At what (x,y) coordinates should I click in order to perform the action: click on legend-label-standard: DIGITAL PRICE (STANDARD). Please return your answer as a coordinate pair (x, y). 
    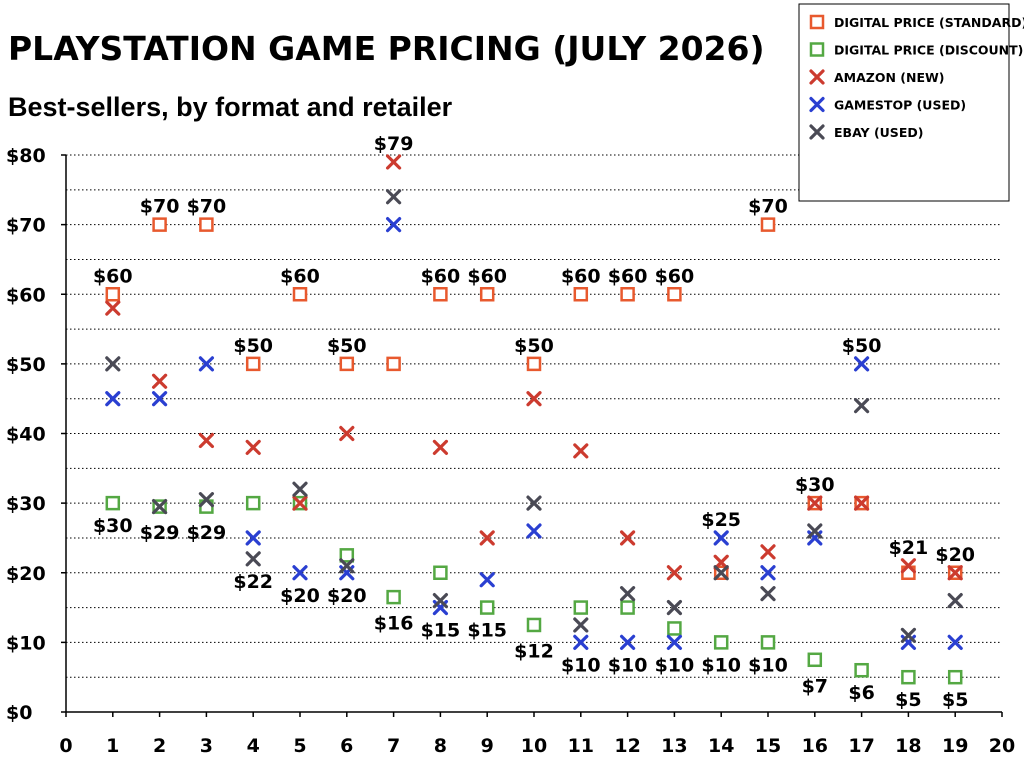
    Looking at the image, I should click on (929, 22).